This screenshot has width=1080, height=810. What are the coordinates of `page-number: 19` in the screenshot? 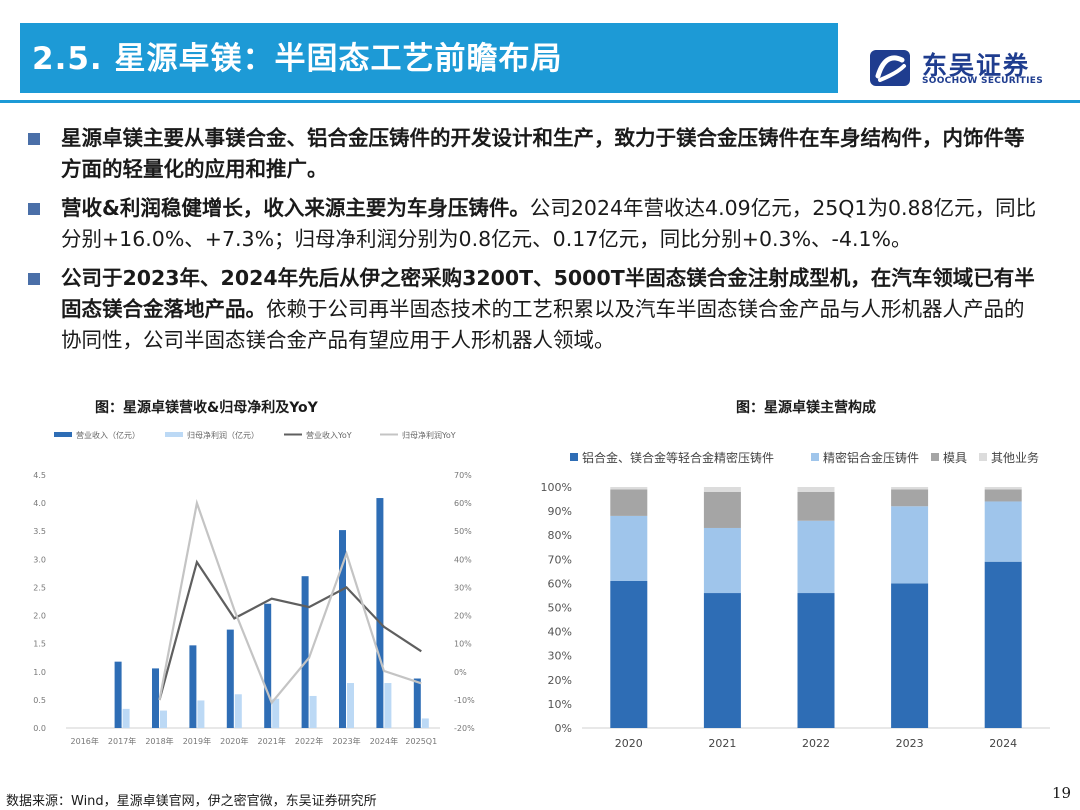 It's located at (1062, 793).